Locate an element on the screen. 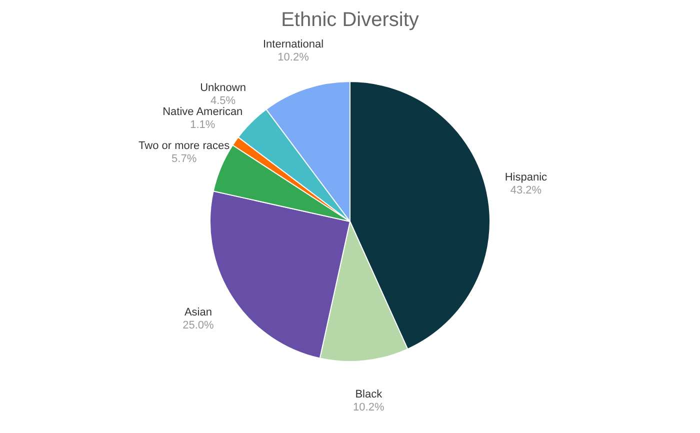  data-label: 4.5% is located at coordinates (223, 100).